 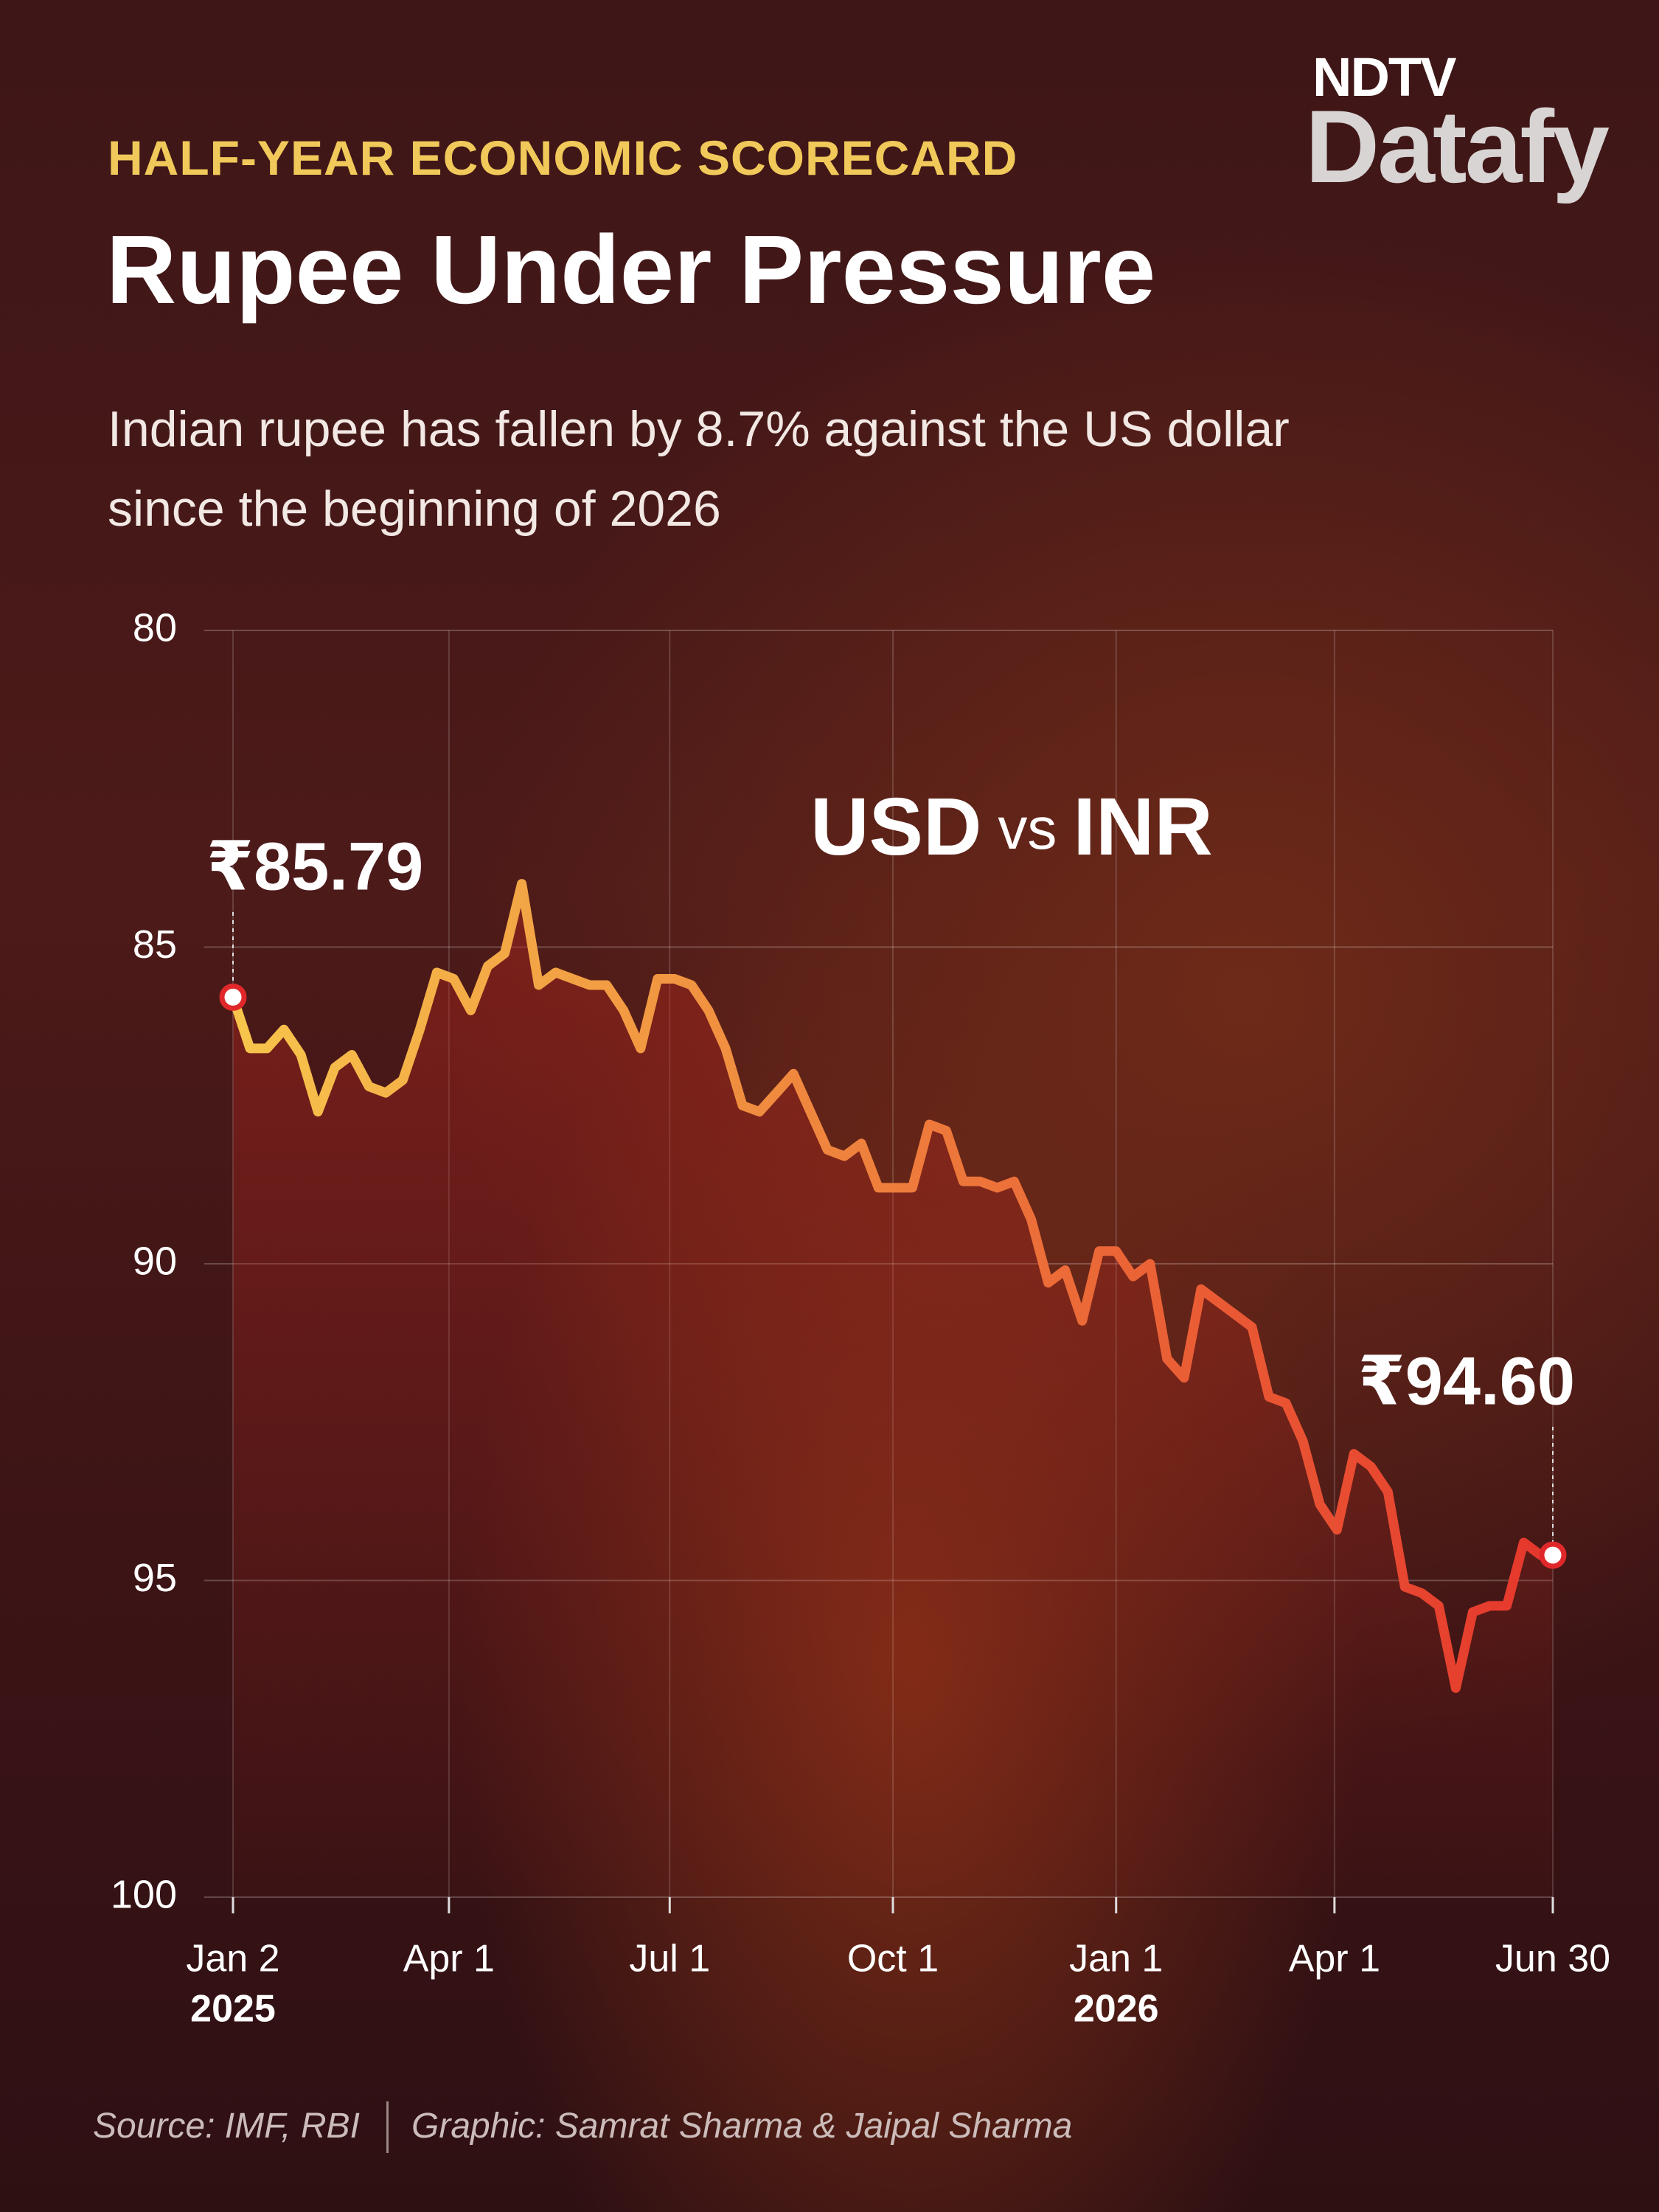 I want to click on inner-title: USD vs INR, so click(x=1011, y=827).